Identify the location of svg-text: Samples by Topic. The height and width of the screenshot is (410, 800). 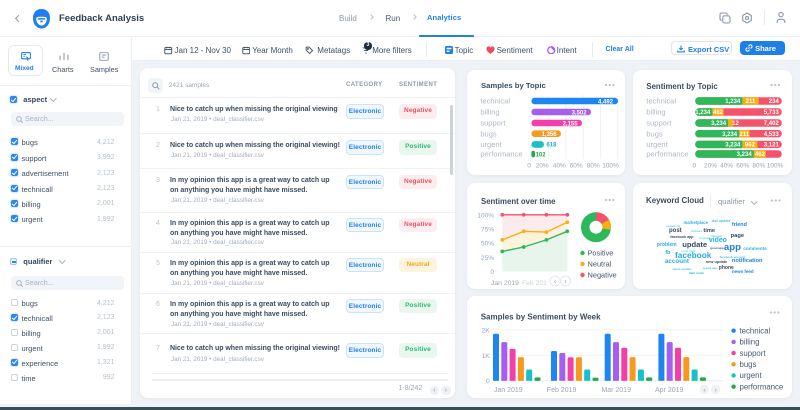
(514, 85).